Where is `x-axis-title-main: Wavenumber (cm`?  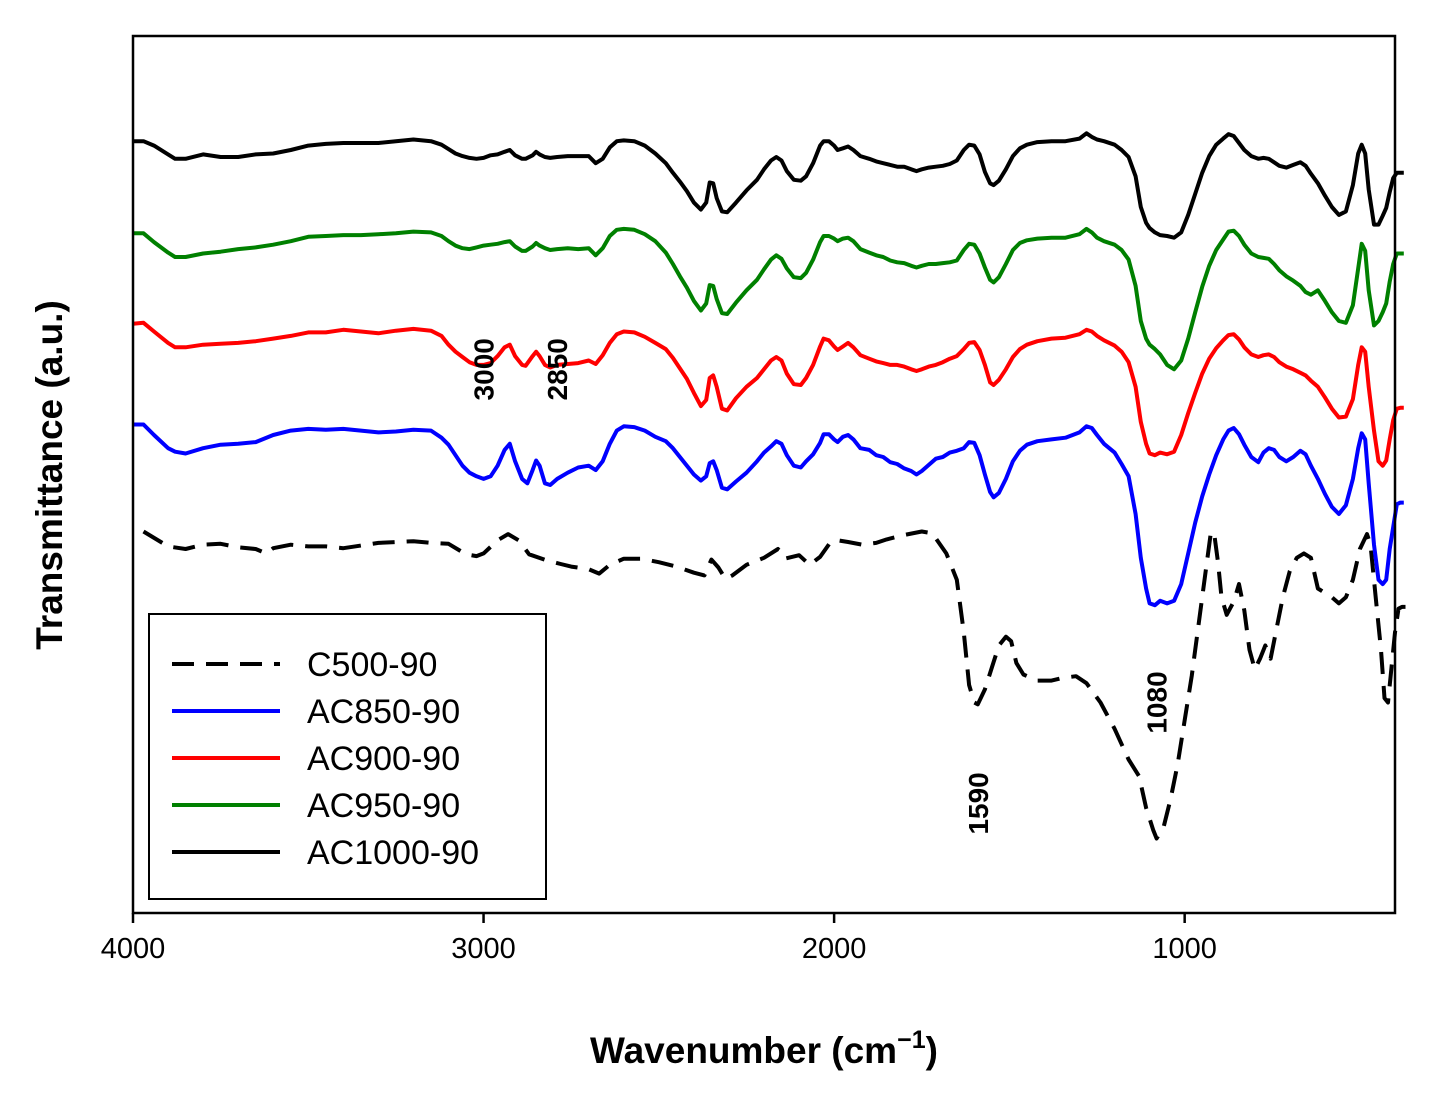
x-axis-title-main: Wavenumber (cm is located at coordinates (743, 1050).